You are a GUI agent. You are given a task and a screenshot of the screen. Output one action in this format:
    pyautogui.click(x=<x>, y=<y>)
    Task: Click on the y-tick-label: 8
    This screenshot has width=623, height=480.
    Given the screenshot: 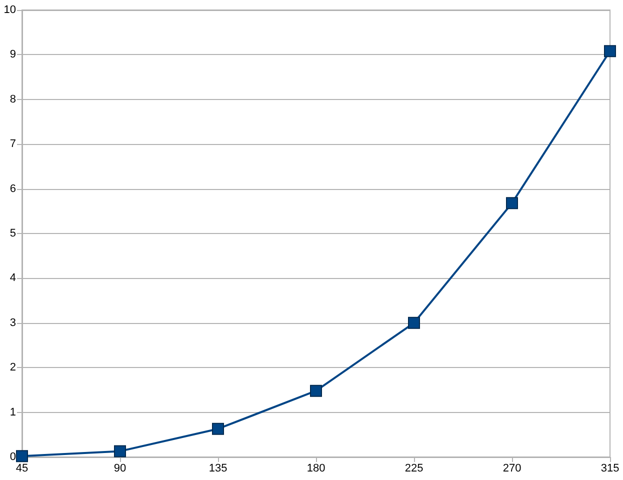 What is the action you would take?
    pyautogui.click(x=13, y=99)
    